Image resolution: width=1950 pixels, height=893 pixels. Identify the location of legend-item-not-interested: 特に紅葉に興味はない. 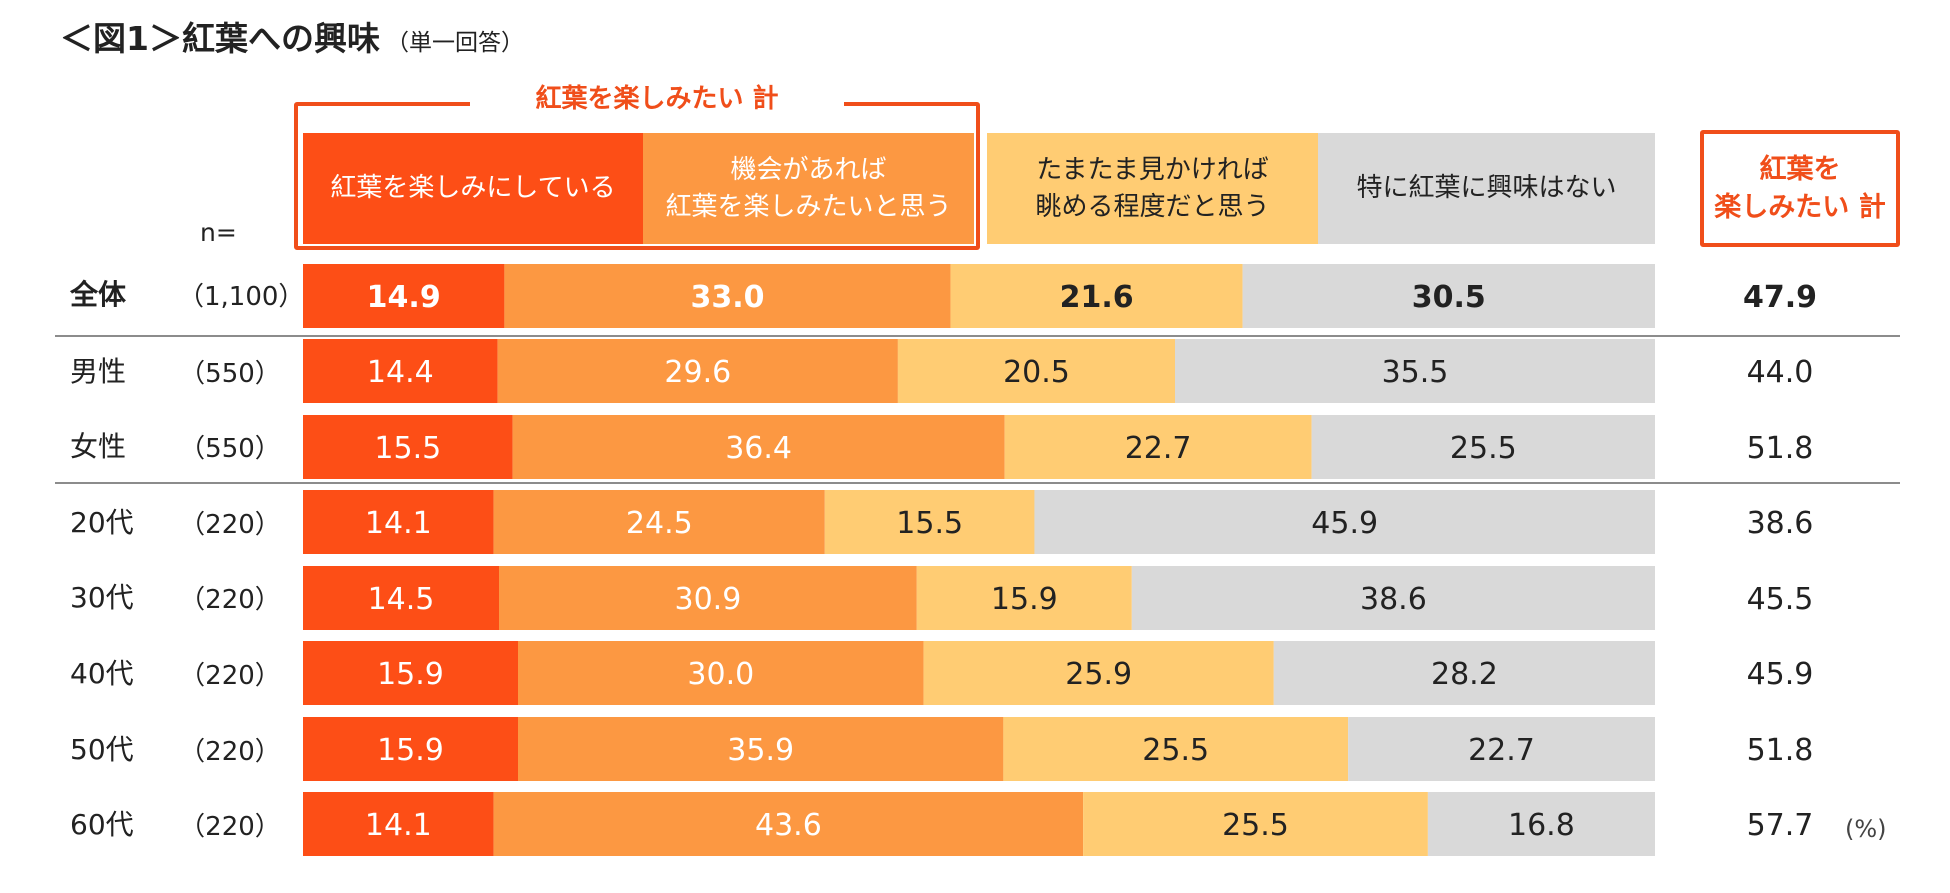
(1486, 188).